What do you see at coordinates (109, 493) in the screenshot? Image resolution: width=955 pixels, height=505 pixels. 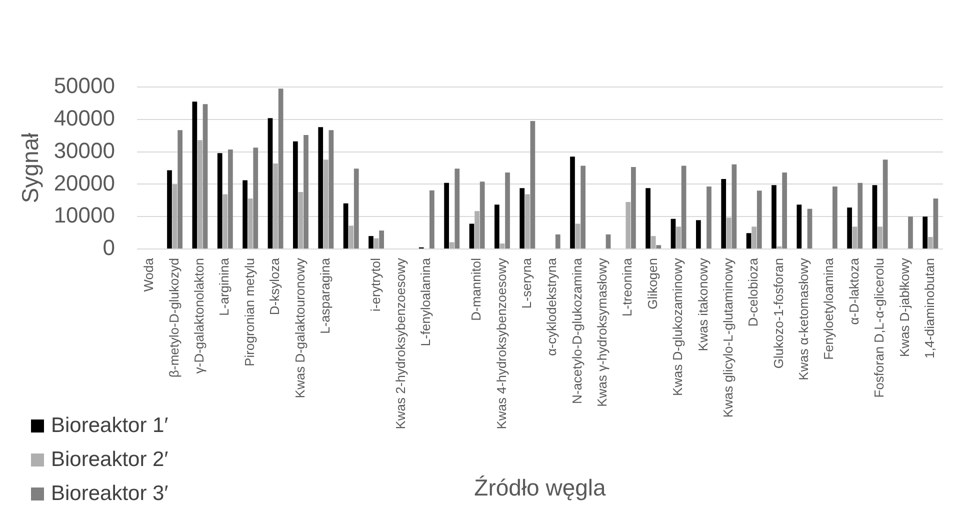 I see `legend-label: Bioreaktor 3′` at bounding box center [109, 493].